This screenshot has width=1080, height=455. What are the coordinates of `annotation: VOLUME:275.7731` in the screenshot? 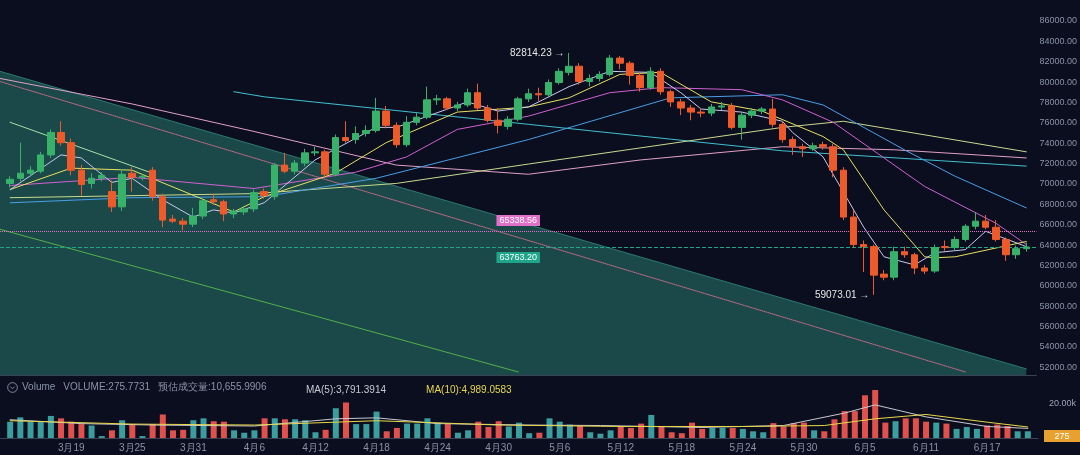 It's located at (107, 387).